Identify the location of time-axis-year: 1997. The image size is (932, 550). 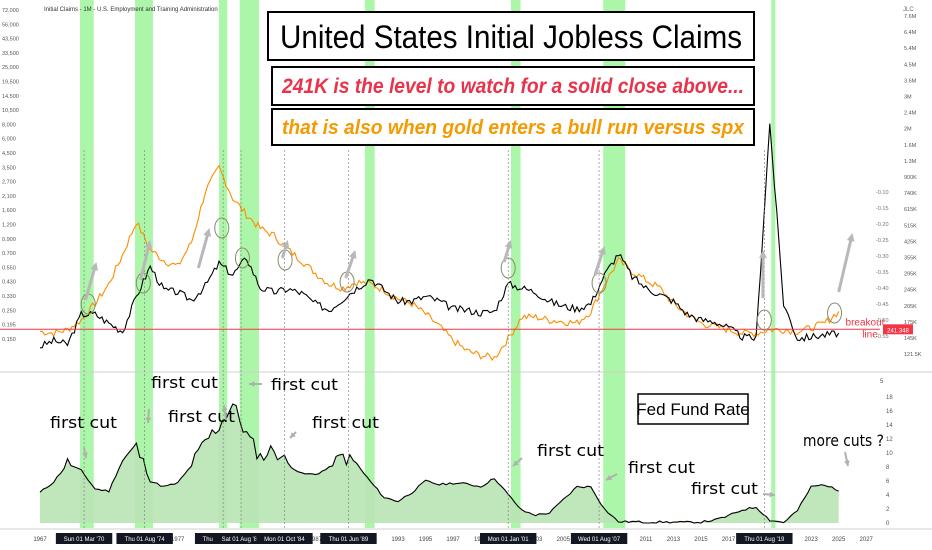
(453, 540).